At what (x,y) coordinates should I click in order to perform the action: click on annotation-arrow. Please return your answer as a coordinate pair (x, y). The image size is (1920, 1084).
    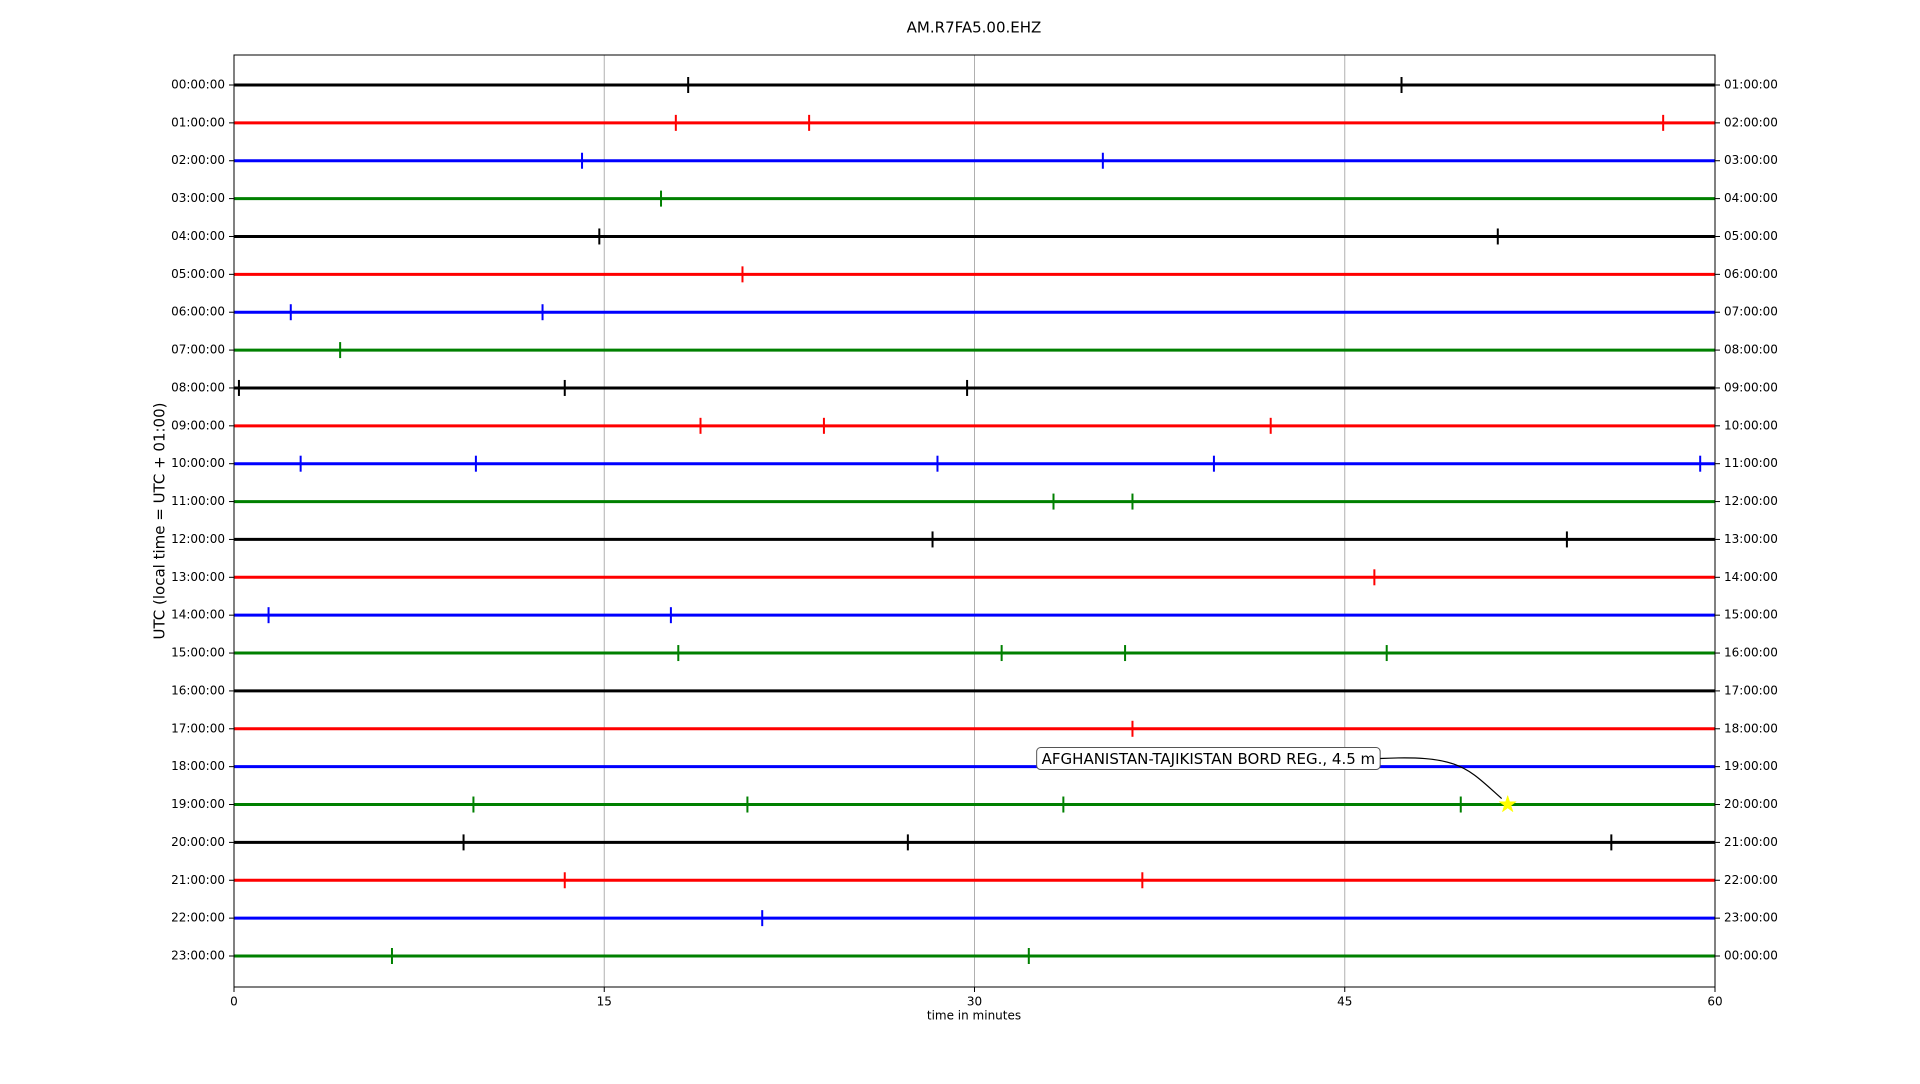
    Looking at the image, I should click on (1441, 778).